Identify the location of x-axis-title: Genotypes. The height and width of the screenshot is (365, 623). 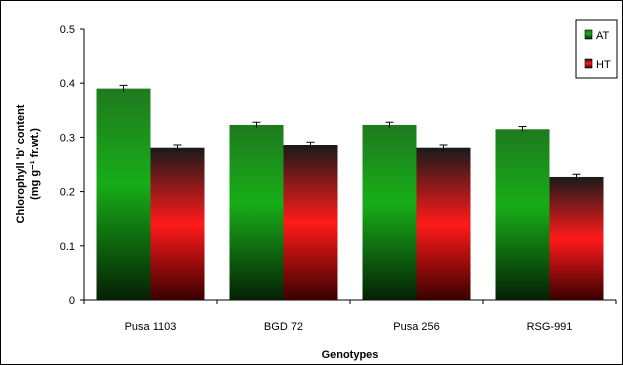
(350, 355).